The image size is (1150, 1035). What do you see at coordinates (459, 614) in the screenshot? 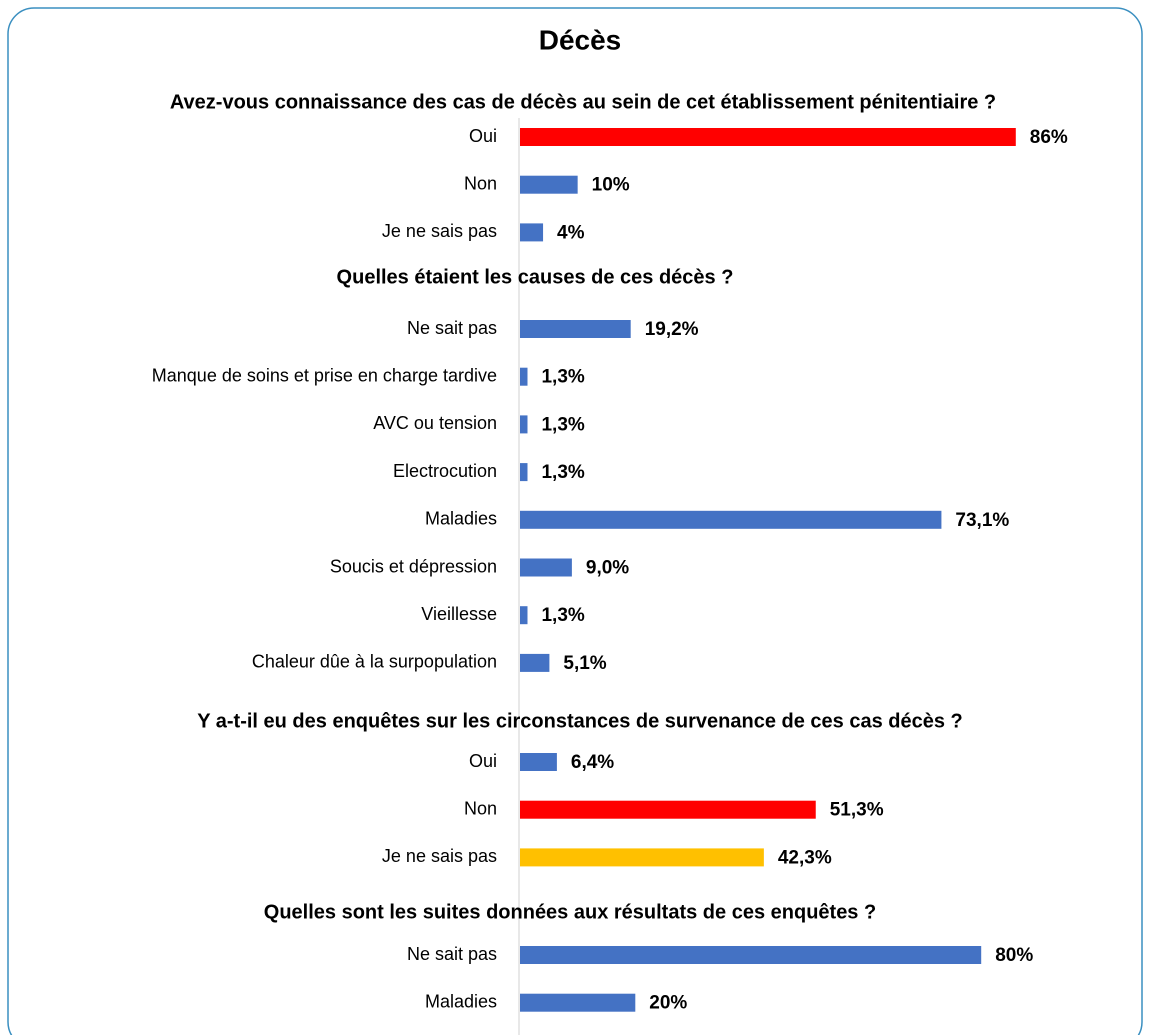
I see `category-label: Vieillesse` at bounding box center [459, 614].